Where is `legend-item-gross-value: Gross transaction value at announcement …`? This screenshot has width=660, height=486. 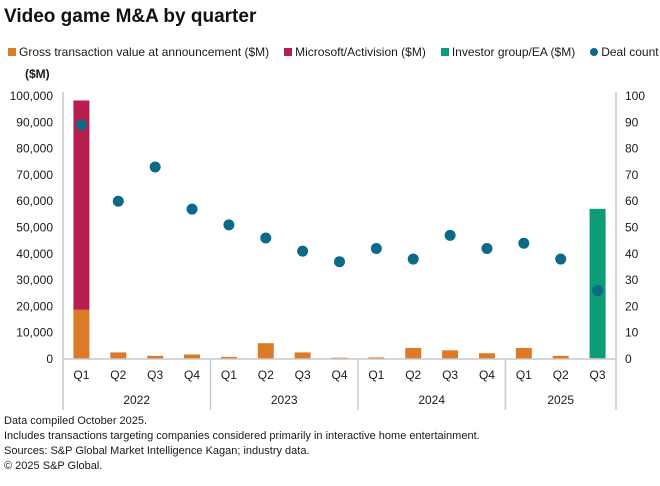 legend-item-gross-value: Gross transaction value at announcement … is located at coordinates (138, 52).